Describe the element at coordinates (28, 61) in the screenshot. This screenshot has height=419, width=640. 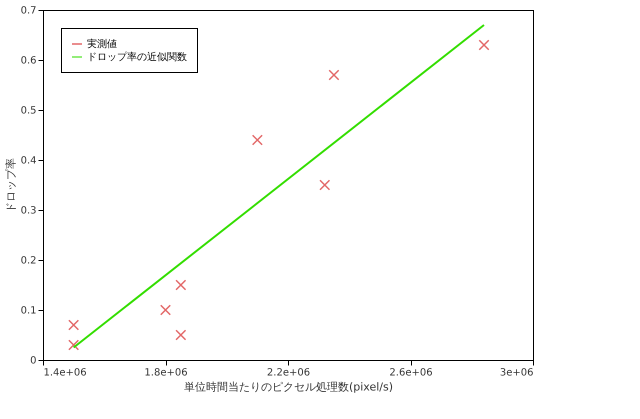
I see `y-tick-label: 0.6` at that location.